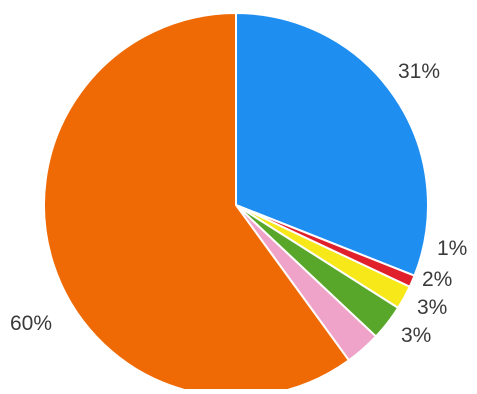  Describe the element at coordinates (419, 71) in the screenshot. I see `data-label-slice-1: 31%` at that location.